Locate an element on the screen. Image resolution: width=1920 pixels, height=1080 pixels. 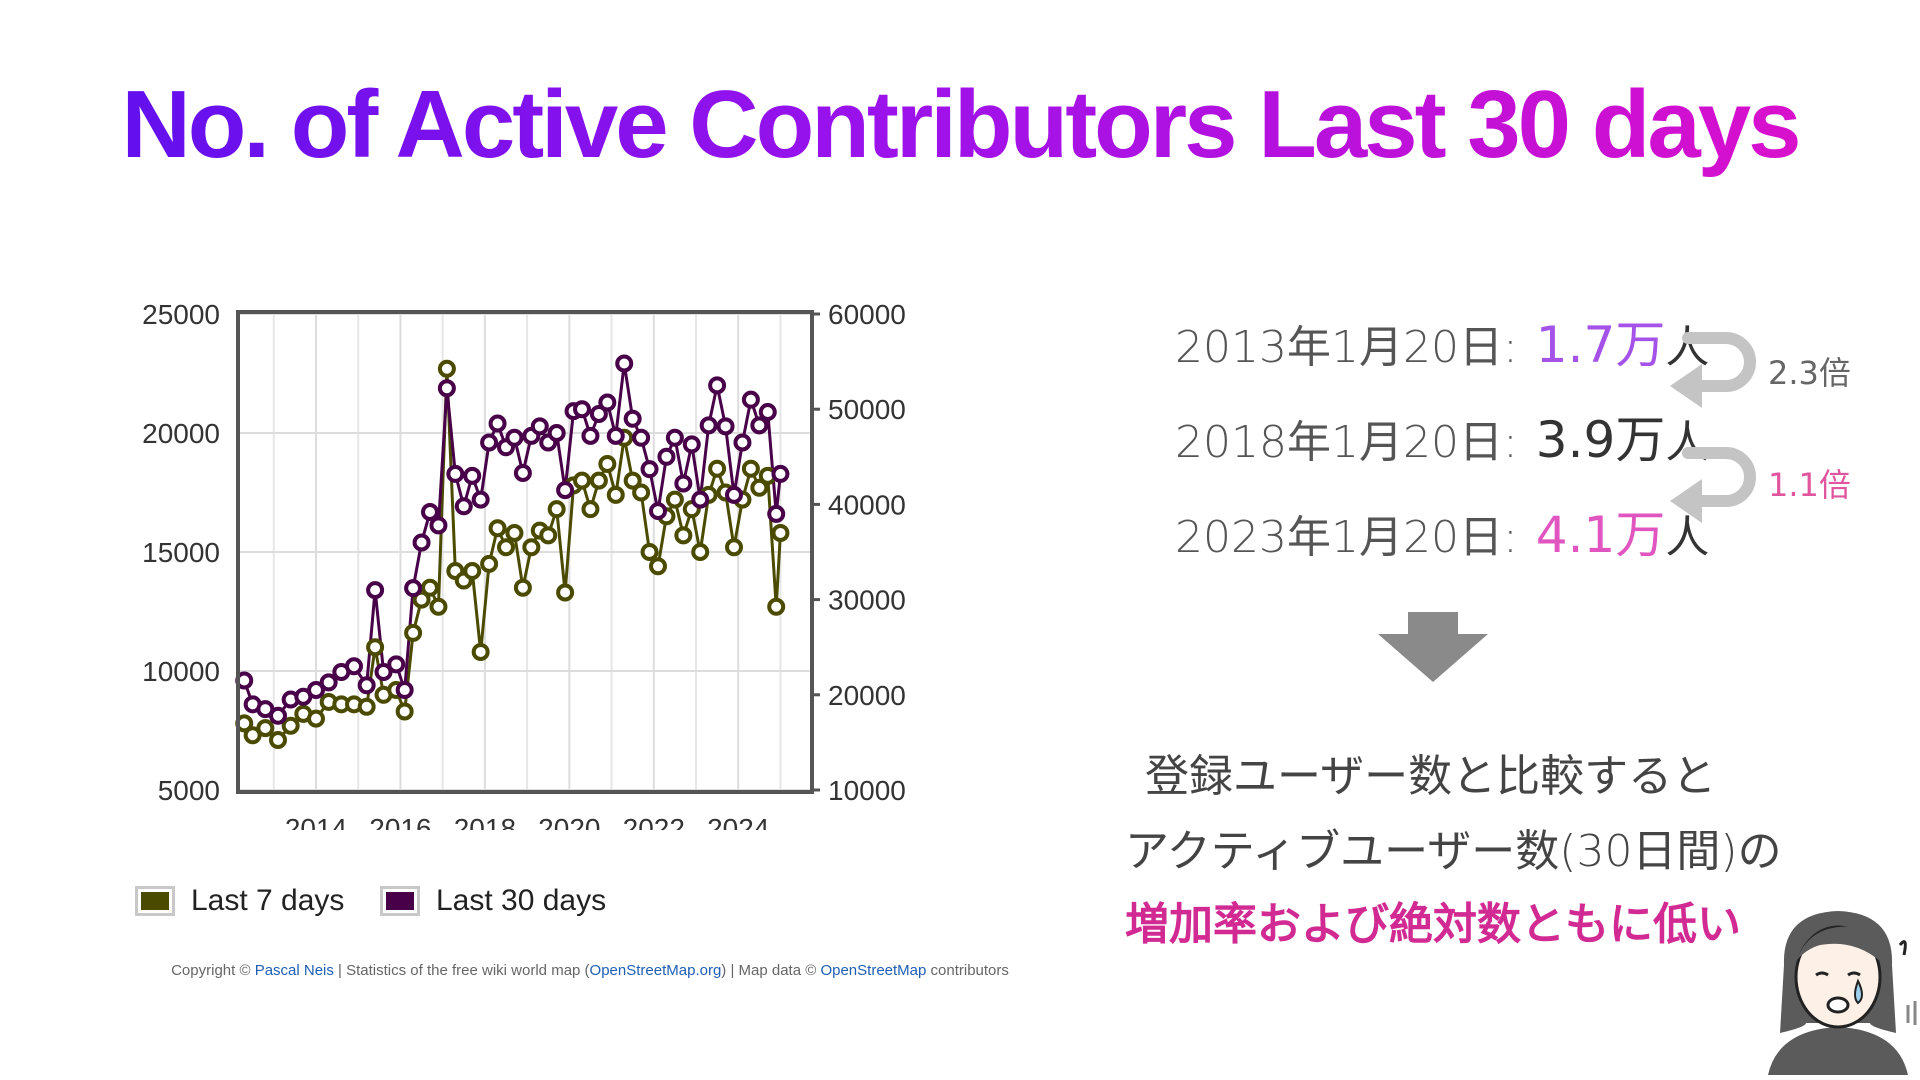
copyright-suffix: contributors is located at coordinates (967, 970).